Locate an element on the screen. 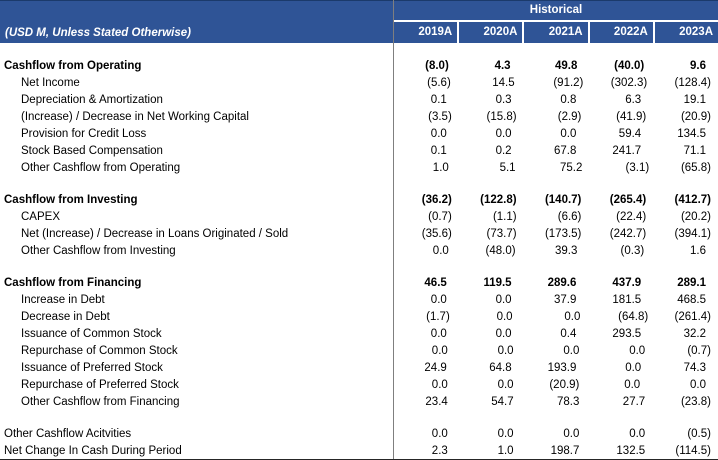 Image resolution: width=718 pixels, height=460 pixels. row-label: Increase in Debt is located at coordinates (63, 300).